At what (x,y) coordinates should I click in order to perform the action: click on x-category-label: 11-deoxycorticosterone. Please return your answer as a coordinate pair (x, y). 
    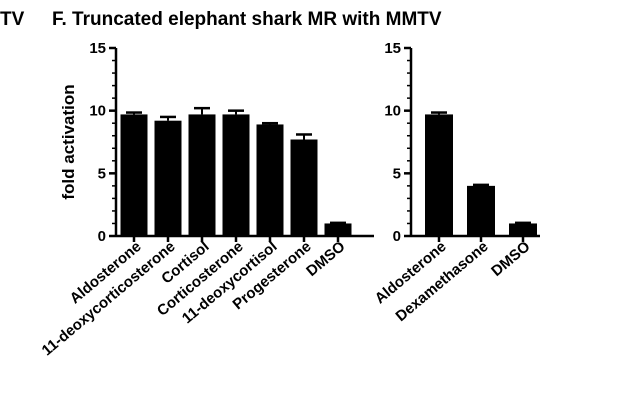
    Looking at the image, I should click on (109, 298).